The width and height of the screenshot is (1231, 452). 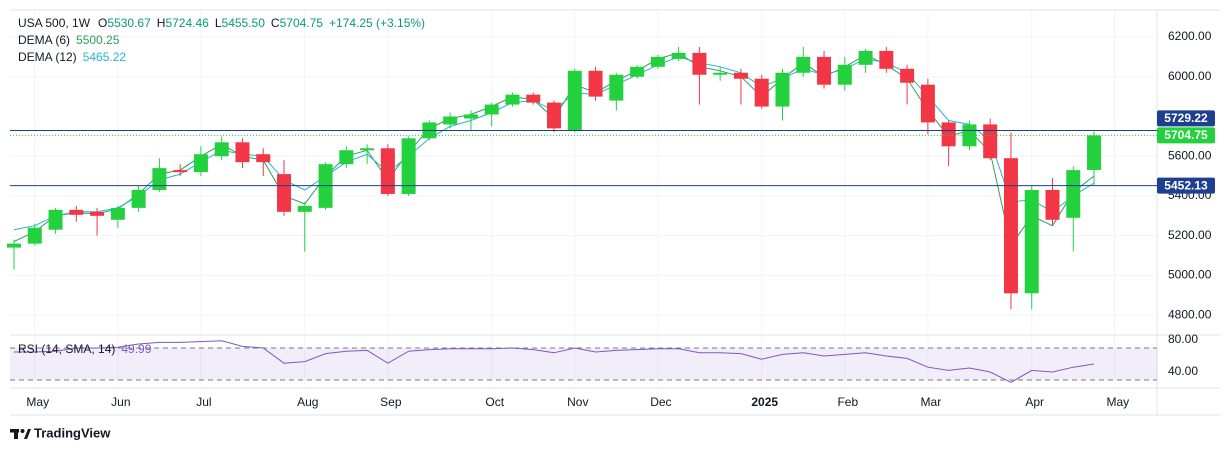 What do you see at coordinates (161, 23) in the screenshot?
I see `ohlc-key: H` at bounding box center [161, 23].